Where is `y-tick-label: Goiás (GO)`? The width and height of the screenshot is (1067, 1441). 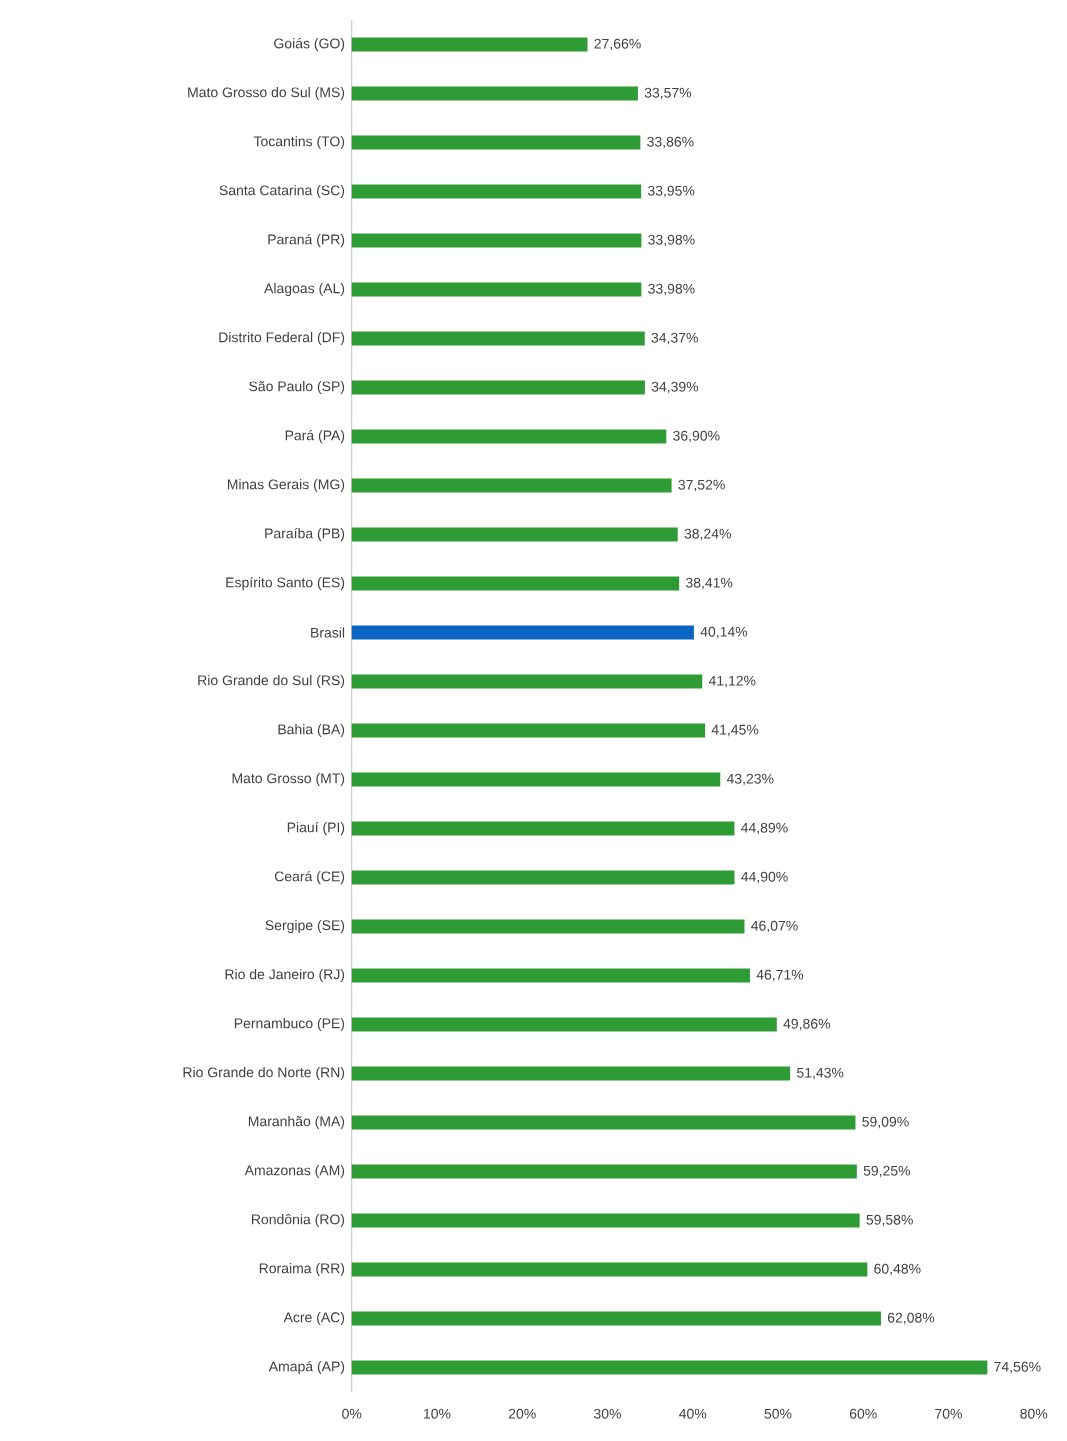 y-tick-label: Goiás (GO) is located at coordinates (309, 44).